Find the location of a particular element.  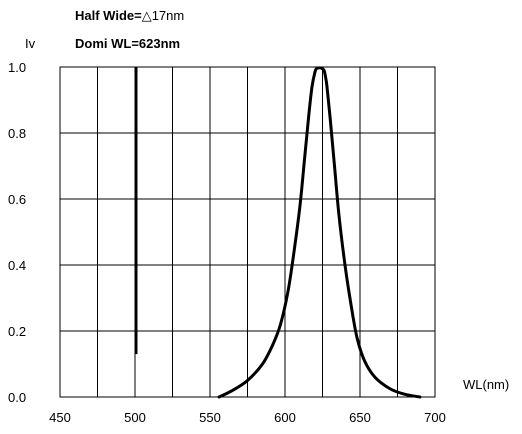

x-tick-label: 700 is located at coordinates (435, 417).